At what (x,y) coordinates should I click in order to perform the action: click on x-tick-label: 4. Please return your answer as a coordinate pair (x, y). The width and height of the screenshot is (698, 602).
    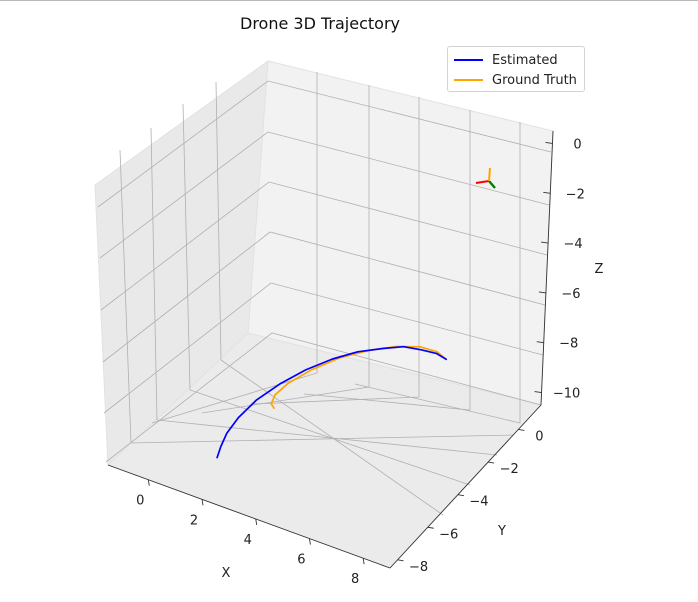
    Looking at the image, I should click on (248, 540).